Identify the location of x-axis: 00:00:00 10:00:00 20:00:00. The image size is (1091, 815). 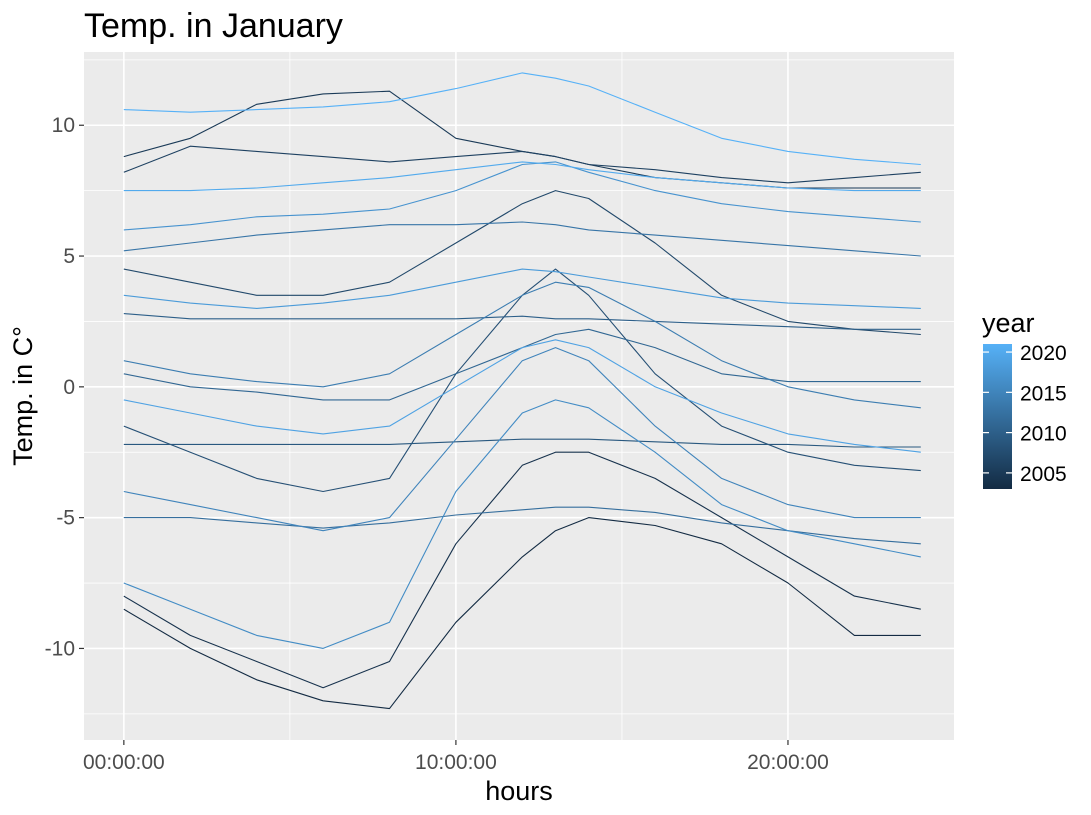
(456, 757).